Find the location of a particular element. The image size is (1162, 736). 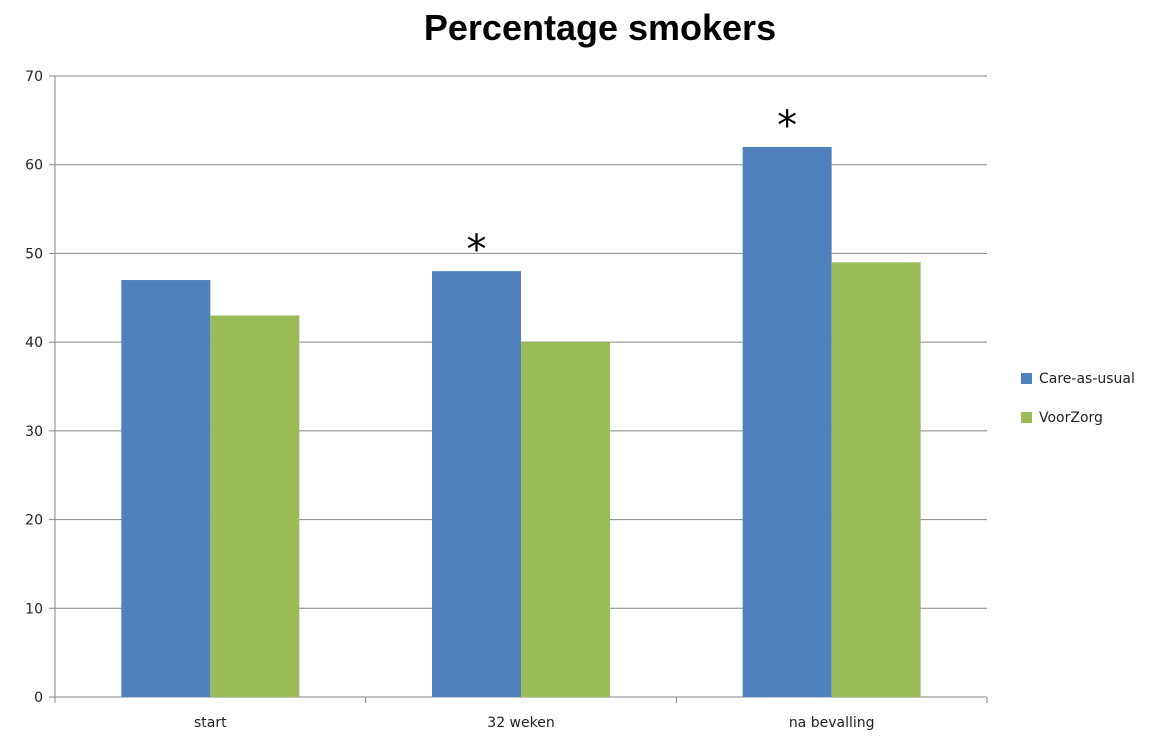

y-tick-label: 40 is located at coordinates (34, 343).